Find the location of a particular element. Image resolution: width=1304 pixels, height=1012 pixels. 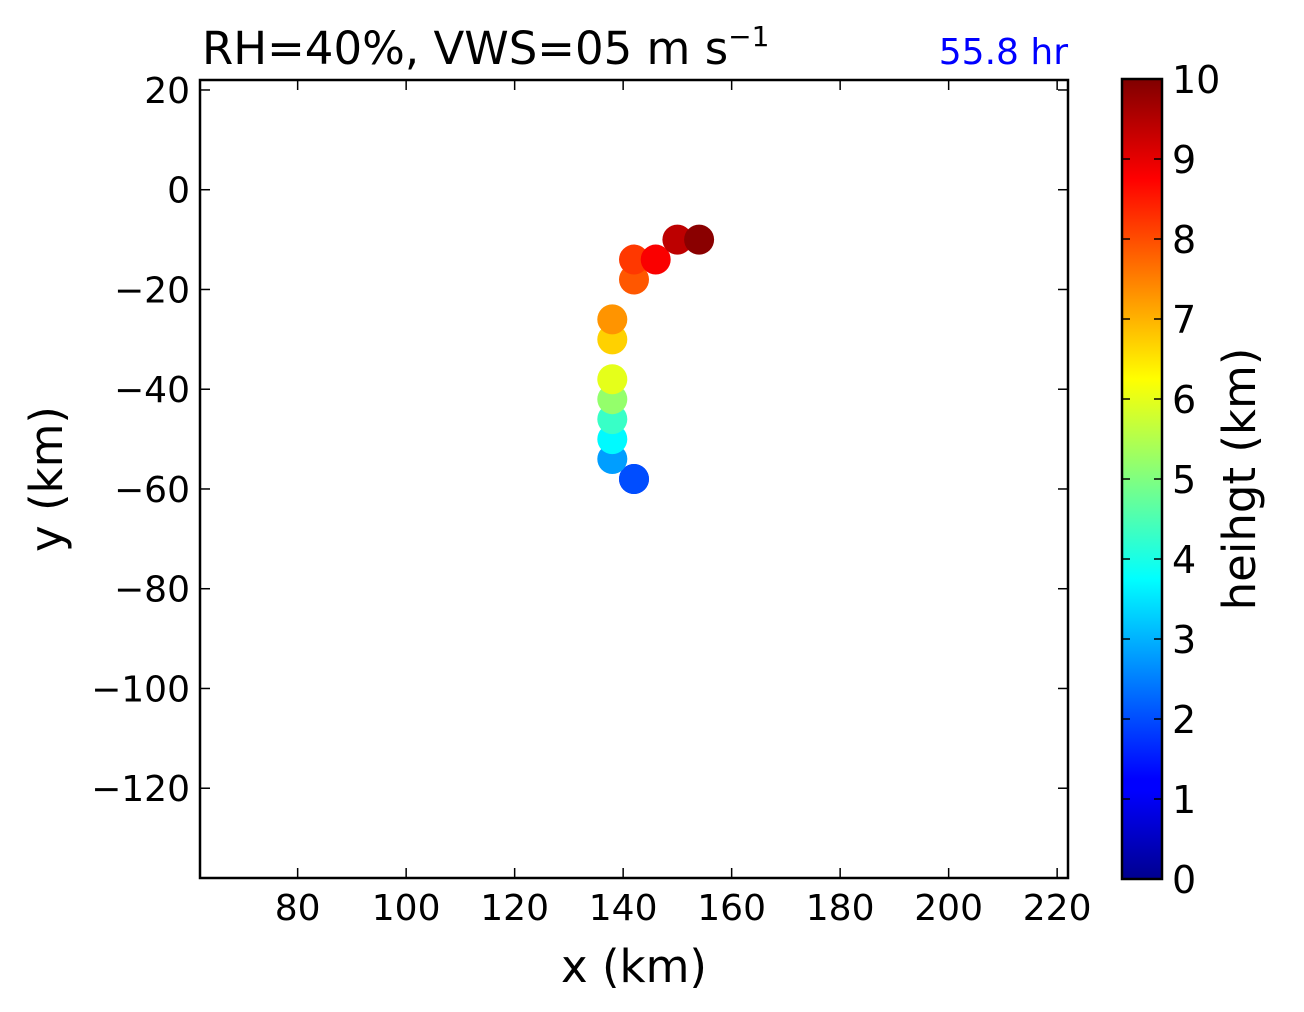

y-tick-label: −80 is located at coordinates (152, 590).